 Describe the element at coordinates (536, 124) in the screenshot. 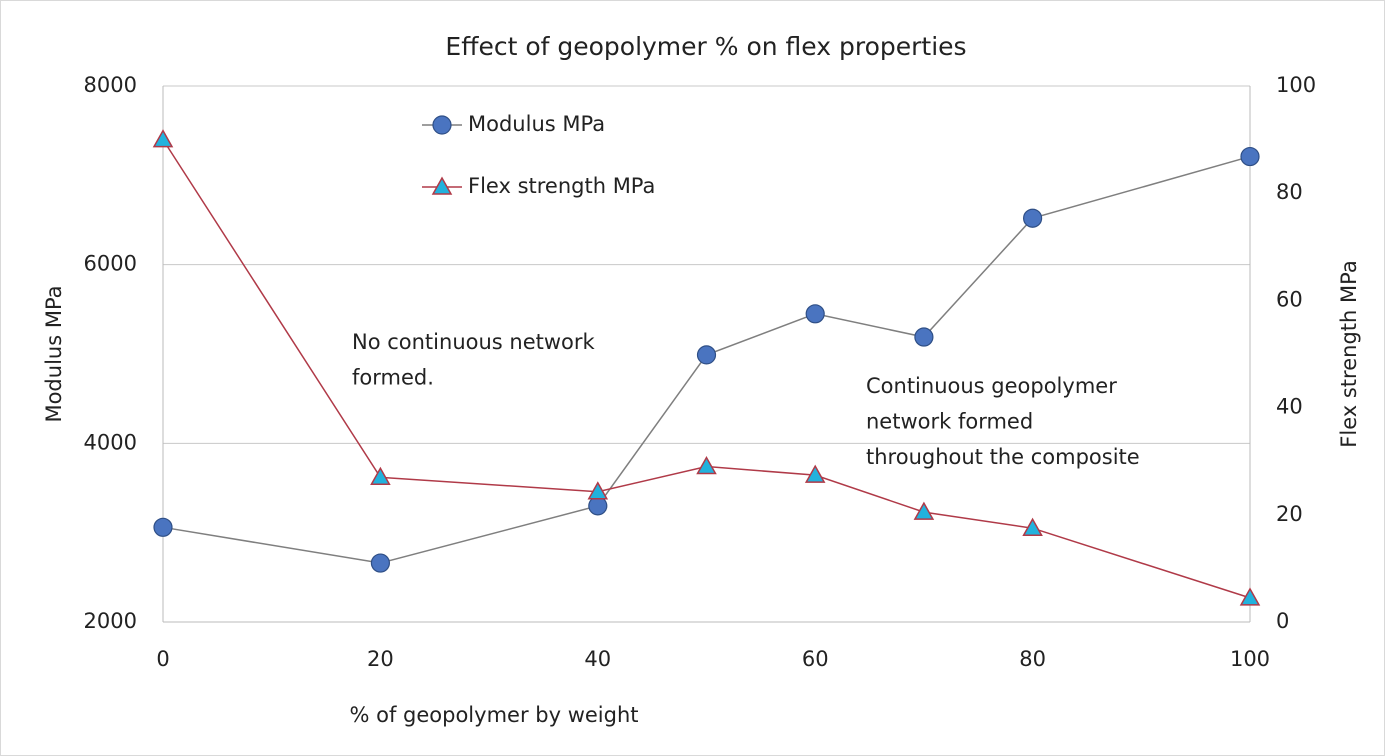

I see `legend-label: Modulus MPa` at that location.